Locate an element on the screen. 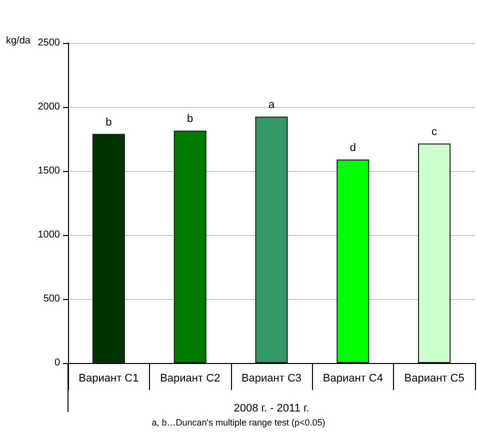 The image size is (477, 440). y-tick-label: 1500 is located at coordinates (49, 171).